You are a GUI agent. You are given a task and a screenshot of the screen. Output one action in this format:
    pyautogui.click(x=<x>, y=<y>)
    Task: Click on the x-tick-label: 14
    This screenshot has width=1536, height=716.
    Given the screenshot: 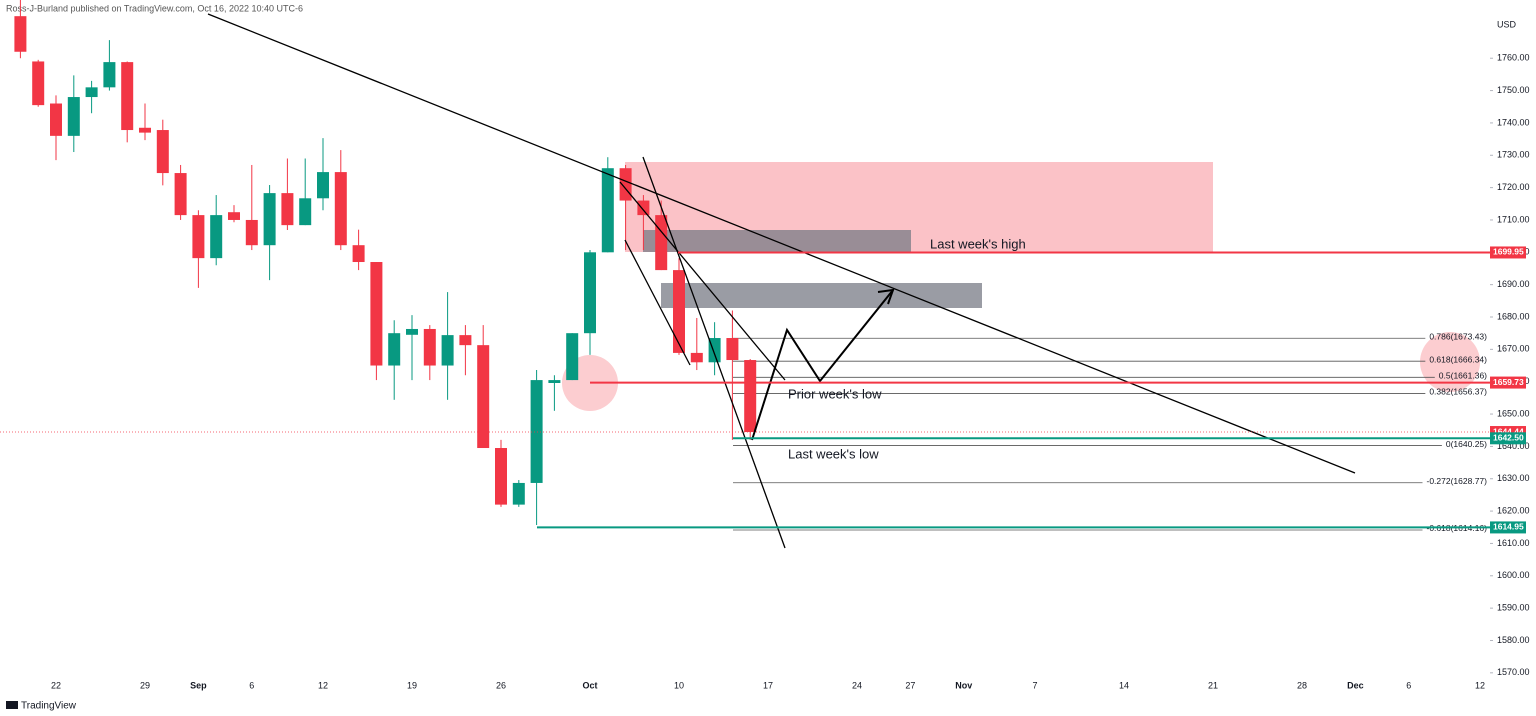 What is the action you would take?
    pyautogui.click(x=1124, y=685)
    